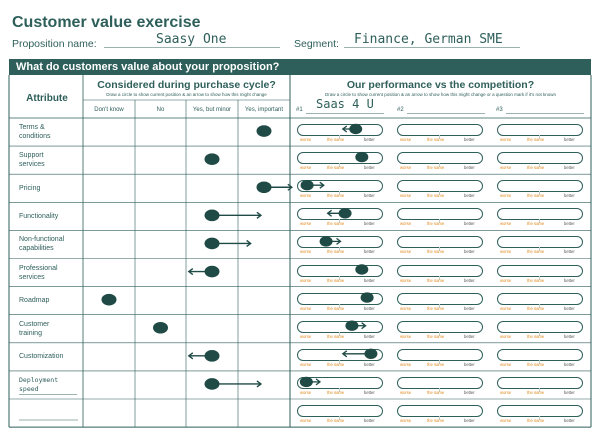 This screenshot has height=446, width=600. What do you see at coordinates (299, 110) in the screenshot?
I see `competitor-1-number: #1` at bounding box center [299, 110].